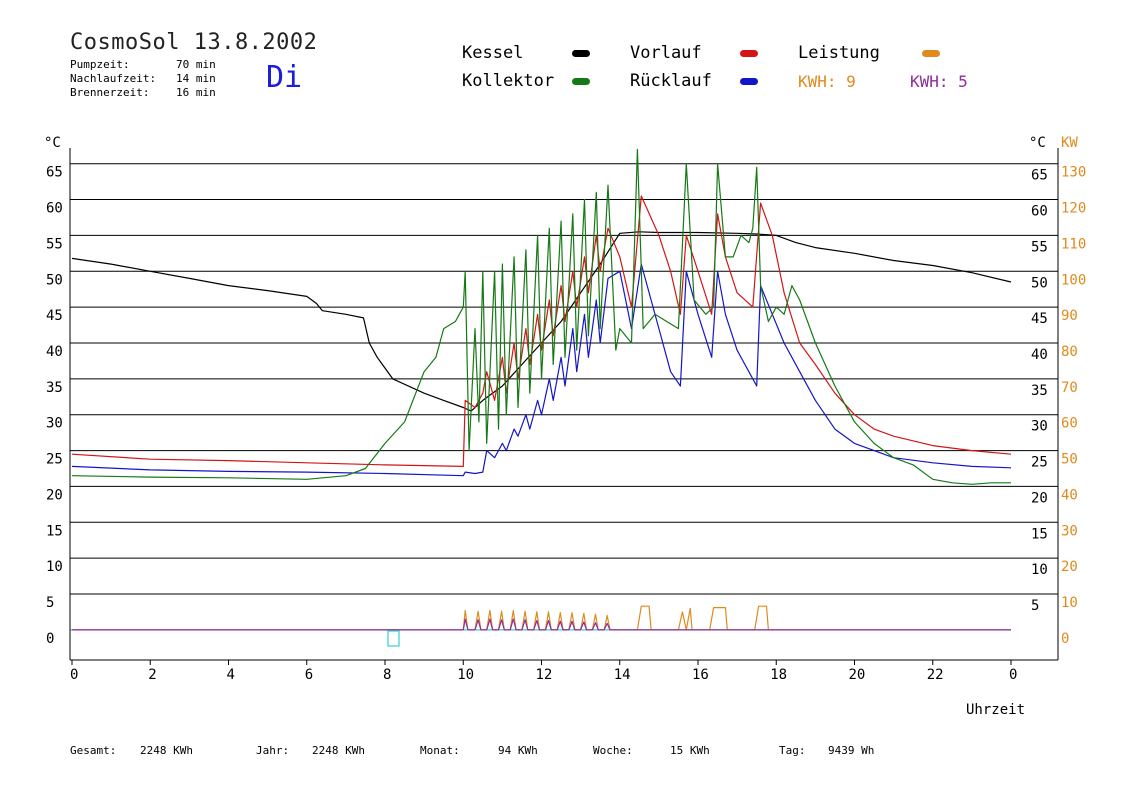 The image size is (1148, 812). What do you see at coordinates (1069, 531) in the screenshot?
I see `y-tick-kw-30: 30` at bounding box center [1069, 531].